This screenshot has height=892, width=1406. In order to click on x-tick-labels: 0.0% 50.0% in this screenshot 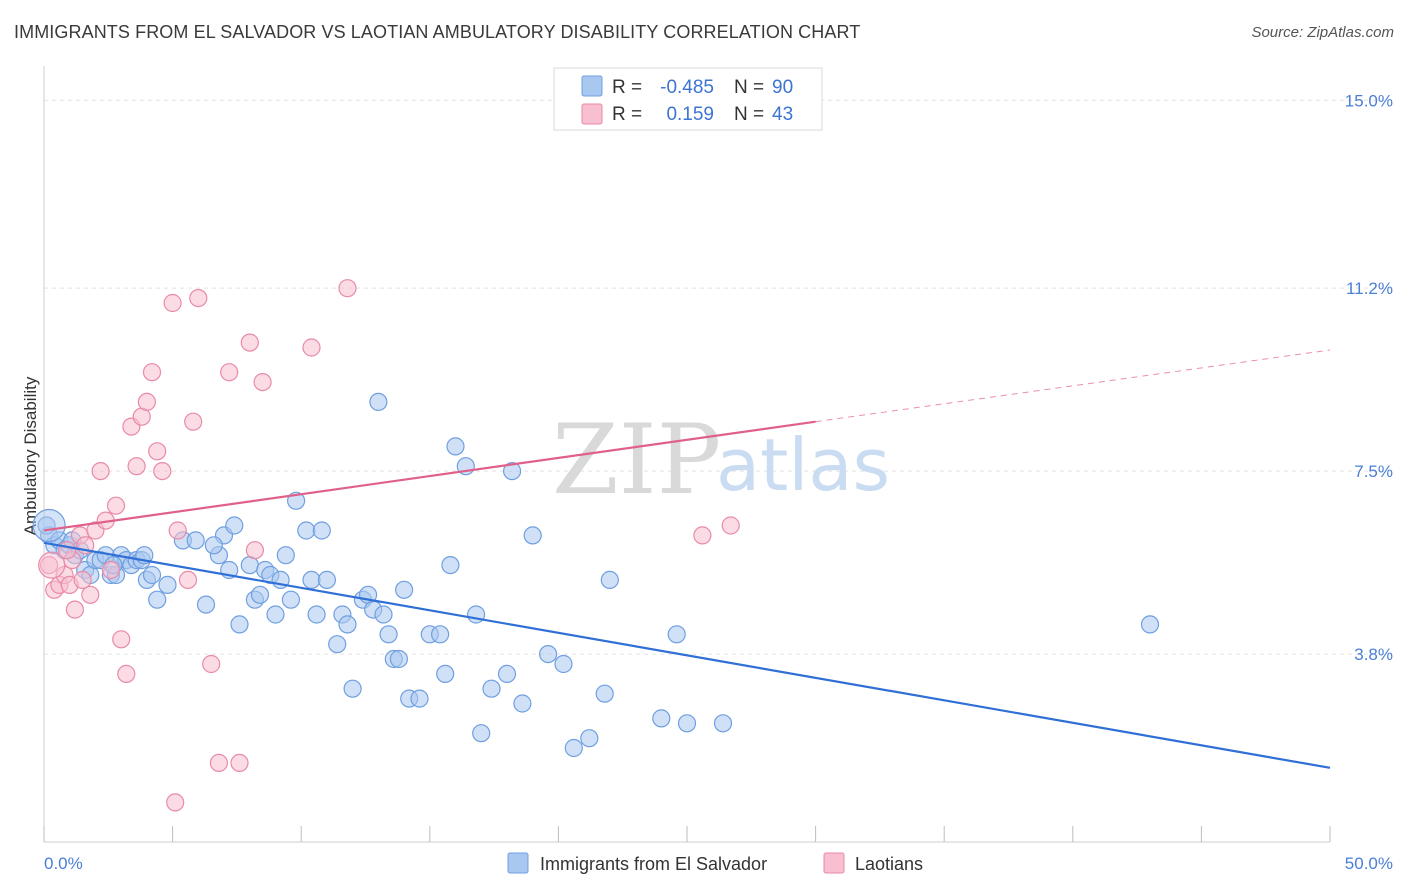, I will do `click(718, 863)`.